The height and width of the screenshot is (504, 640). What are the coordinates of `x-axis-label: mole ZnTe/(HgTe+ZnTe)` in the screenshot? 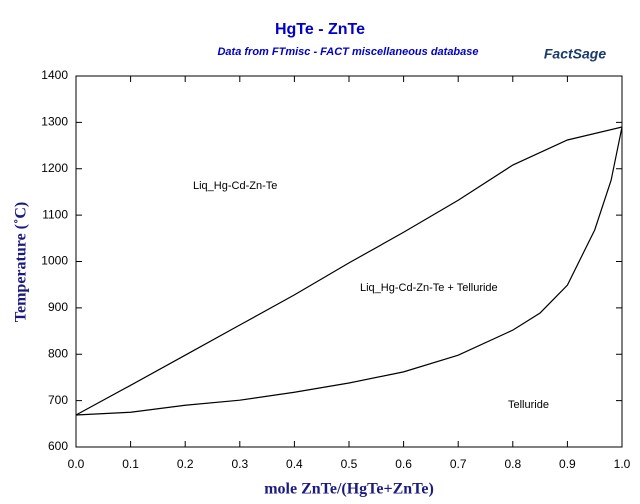 It's located at (349, 489).